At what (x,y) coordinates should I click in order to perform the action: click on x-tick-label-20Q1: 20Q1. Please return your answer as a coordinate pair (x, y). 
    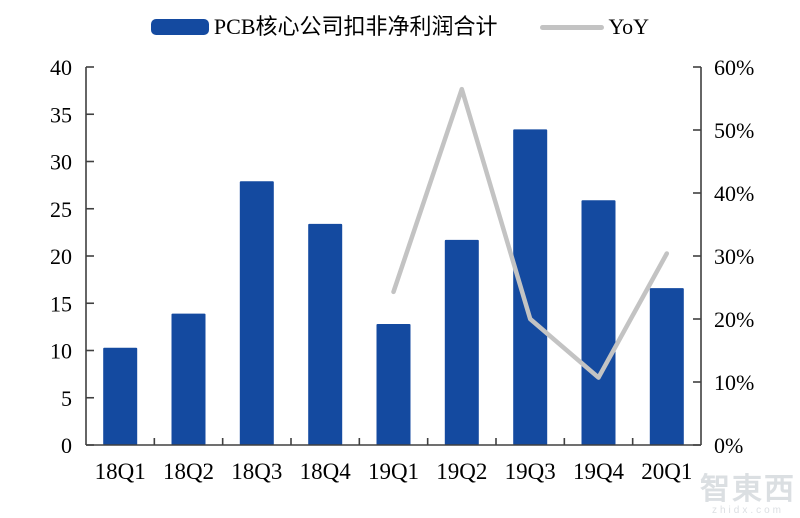
    Looking at the image, I should click on (666, 471).